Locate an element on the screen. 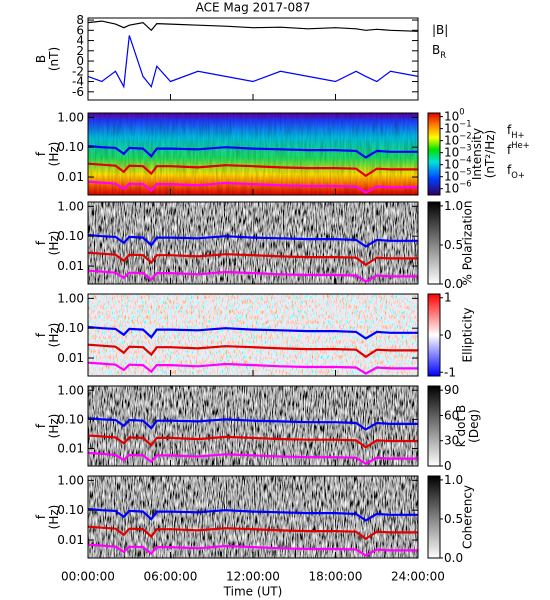 This screenshot has width=550, height=600. y-tick-label: -4 is located at coordinates (78, 81).